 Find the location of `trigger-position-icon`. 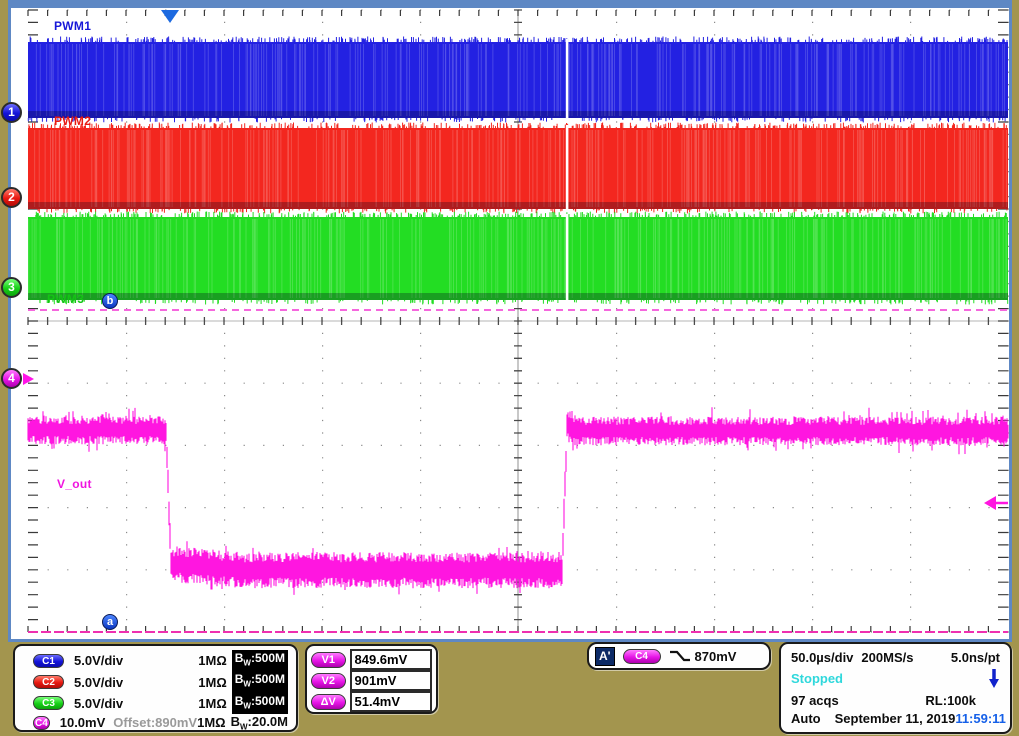

trigger-position-icon is located at coordinates (170, 16).